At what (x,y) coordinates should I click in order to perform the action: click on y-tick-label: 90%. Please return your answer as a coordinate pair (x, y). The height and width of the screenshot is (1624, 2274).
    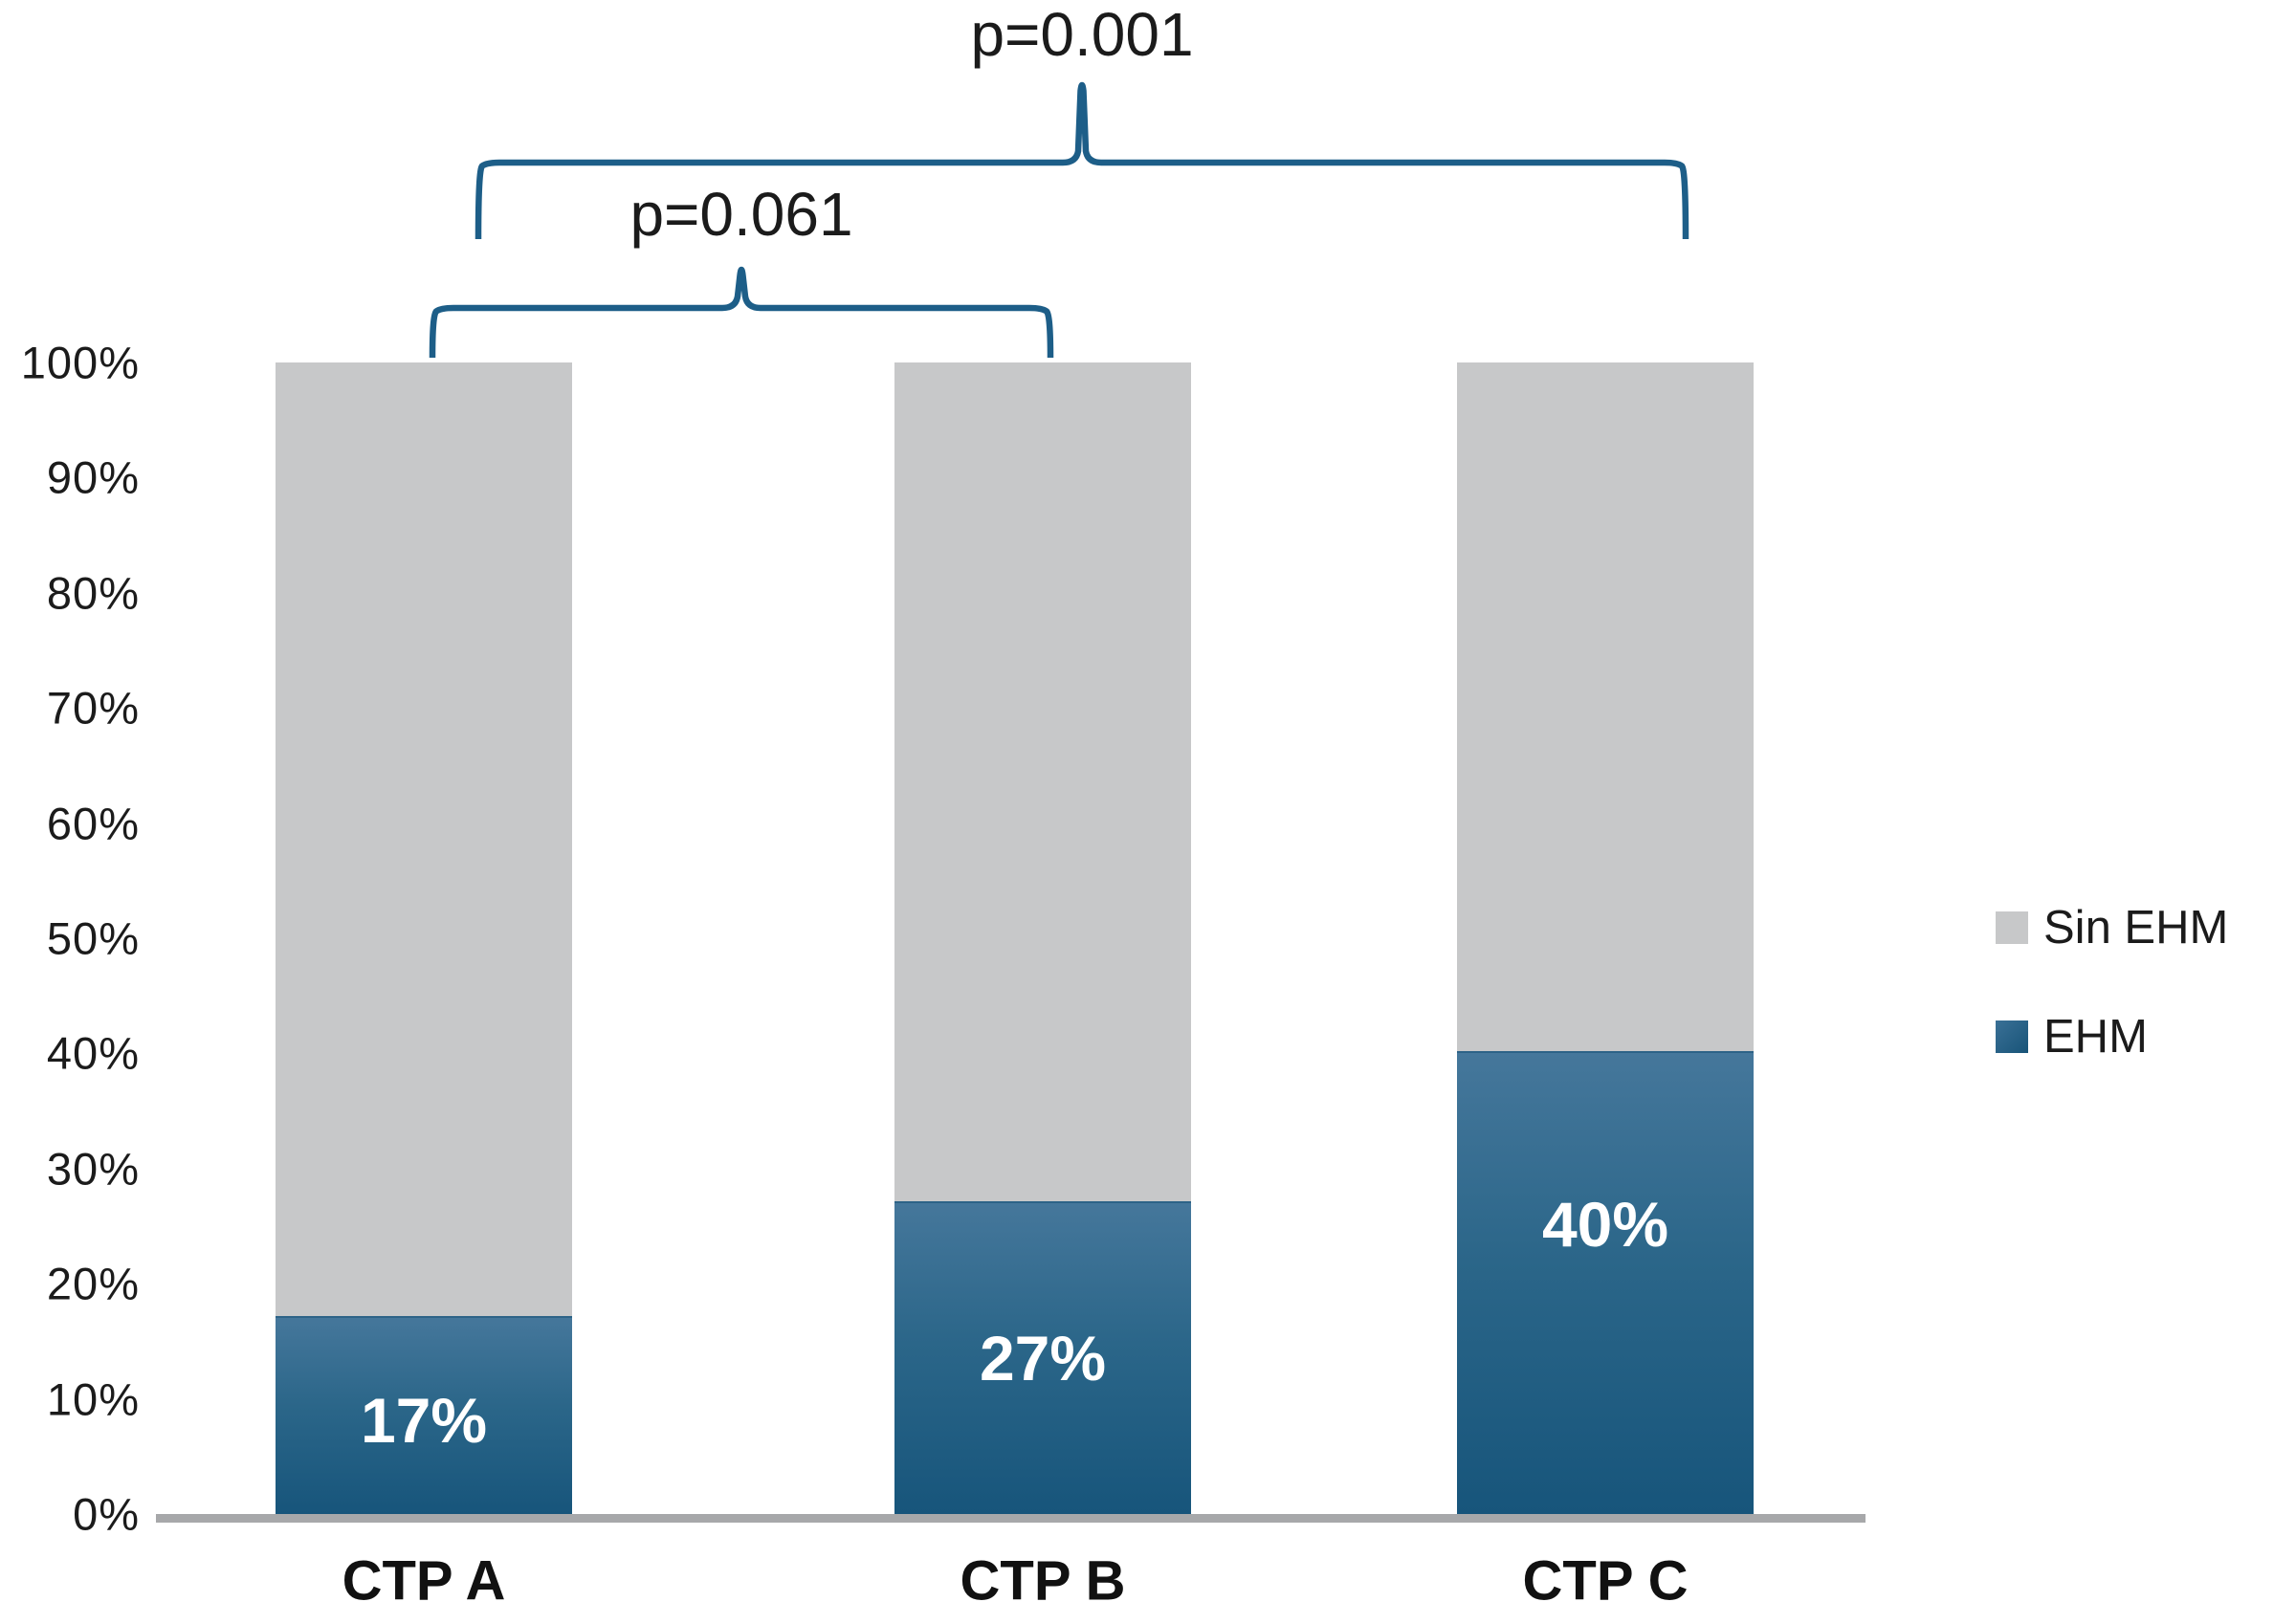
    Looking at the image, I should click on (93, 477).